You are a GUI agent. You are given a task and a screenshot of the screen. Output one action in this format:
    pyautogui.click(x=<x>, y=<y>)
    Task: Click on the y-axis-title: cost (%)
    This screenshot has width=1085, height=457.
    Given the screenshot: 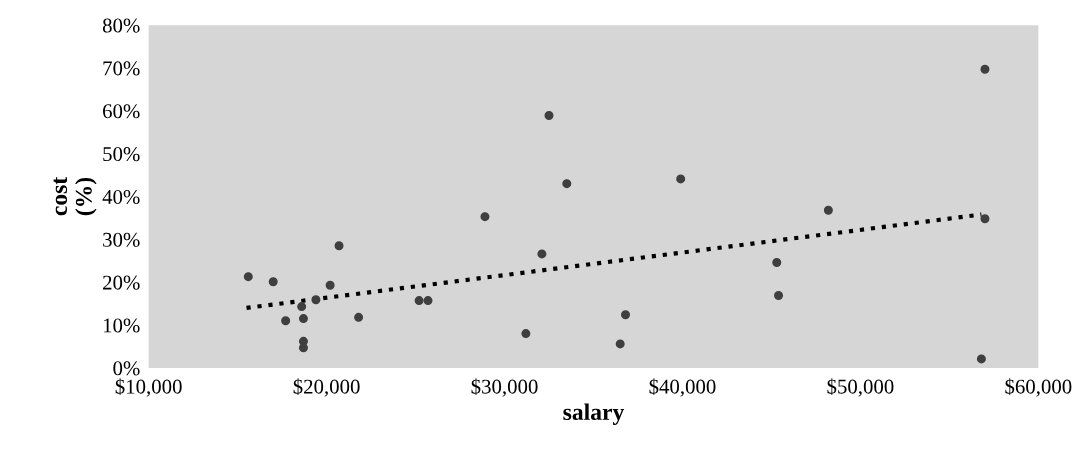 What is the action you would take?
    pyautogui.click(x=75, y=196)
    